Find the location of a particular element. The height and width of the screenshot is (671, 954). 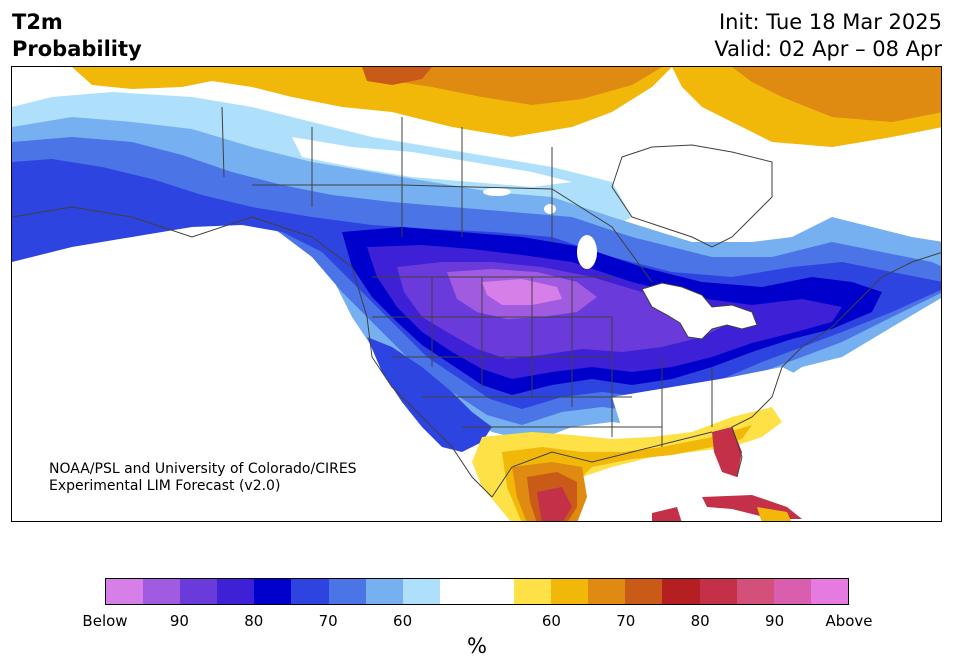

florida-above is located at coordinates (727, 452).